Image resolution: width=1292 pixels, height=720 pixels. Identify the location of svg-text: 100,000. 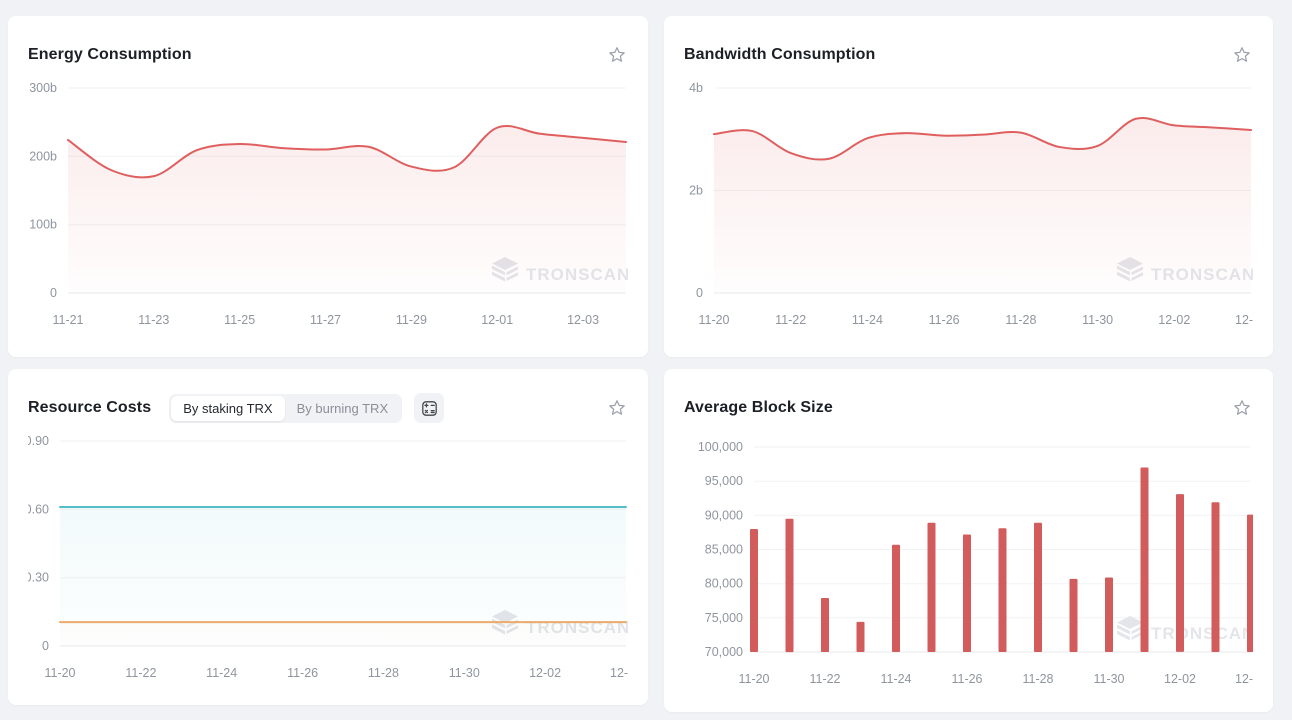
(720, 447).